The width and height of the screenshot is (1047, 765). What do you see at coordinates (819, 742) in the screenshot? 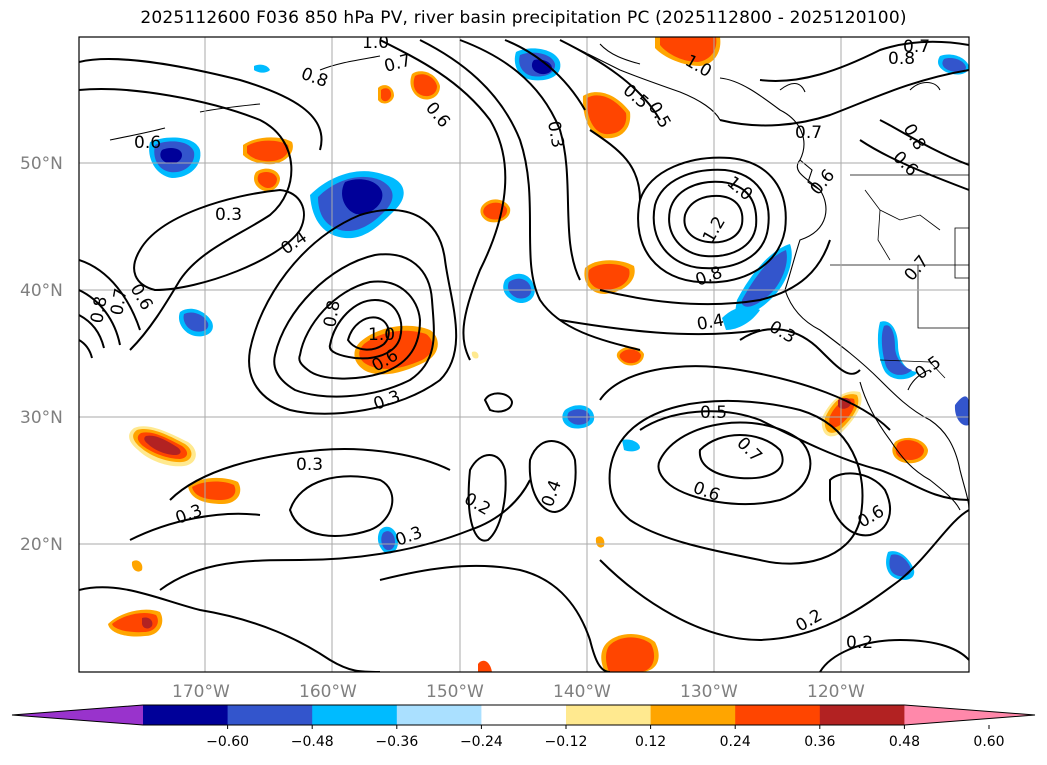
I see `colorbar-tick-label: 0.36` at bounding box center [819, 742].